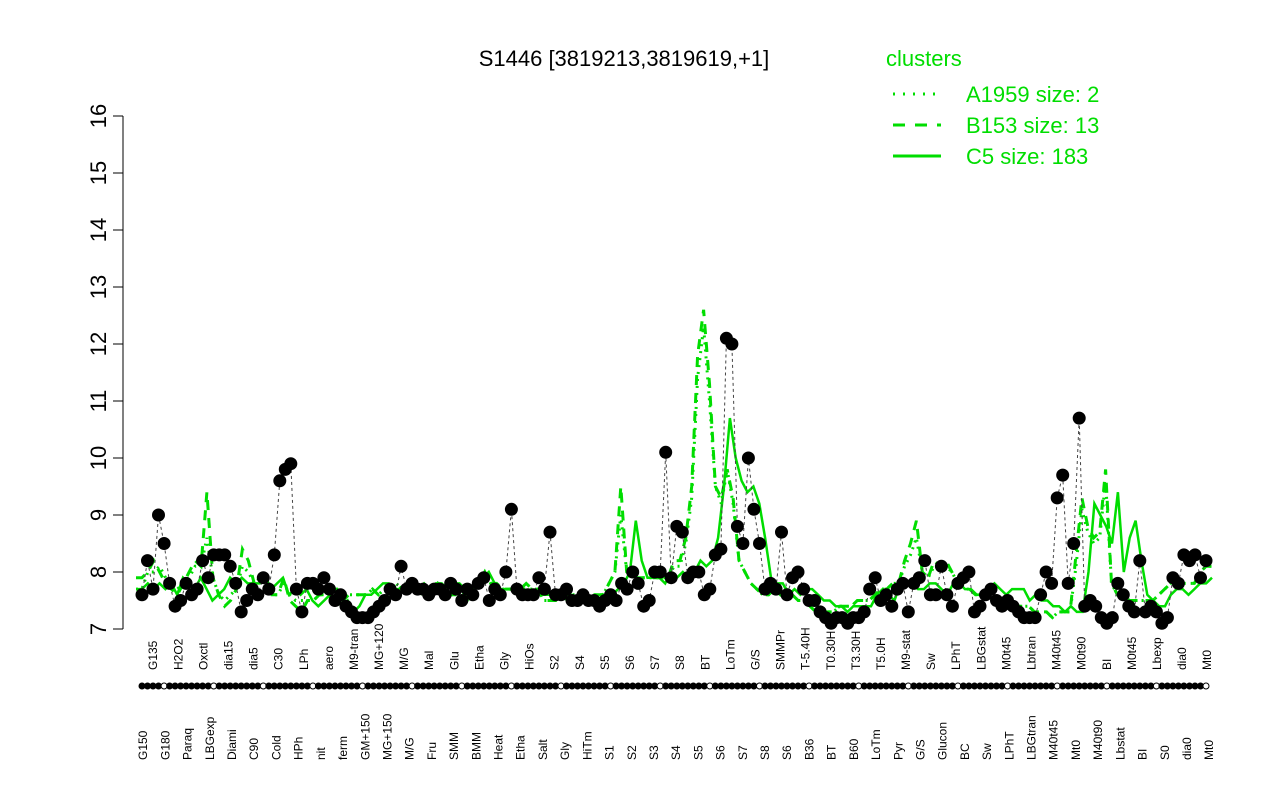  I want to click on x-tick-label: dia0, so click(1187, 748).